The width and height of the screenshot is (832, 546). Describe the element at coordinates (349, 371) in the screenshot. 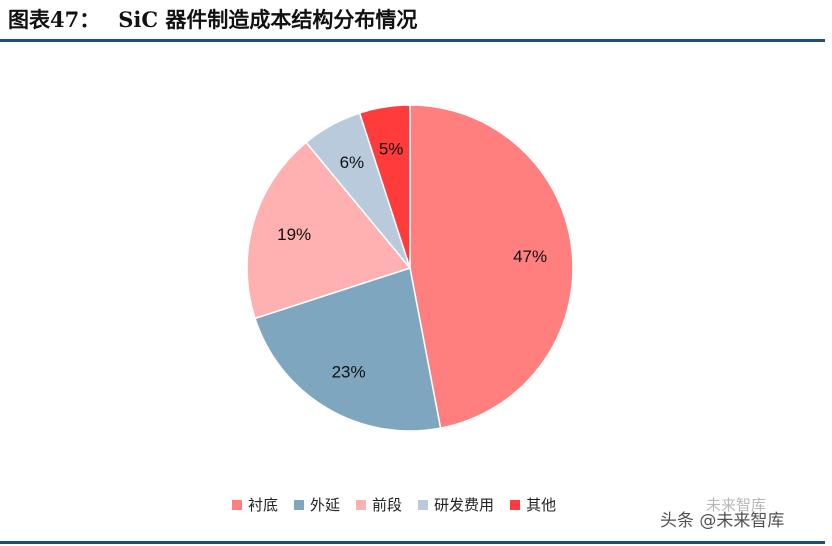

I see `slice-label-2: 23%` at that location.